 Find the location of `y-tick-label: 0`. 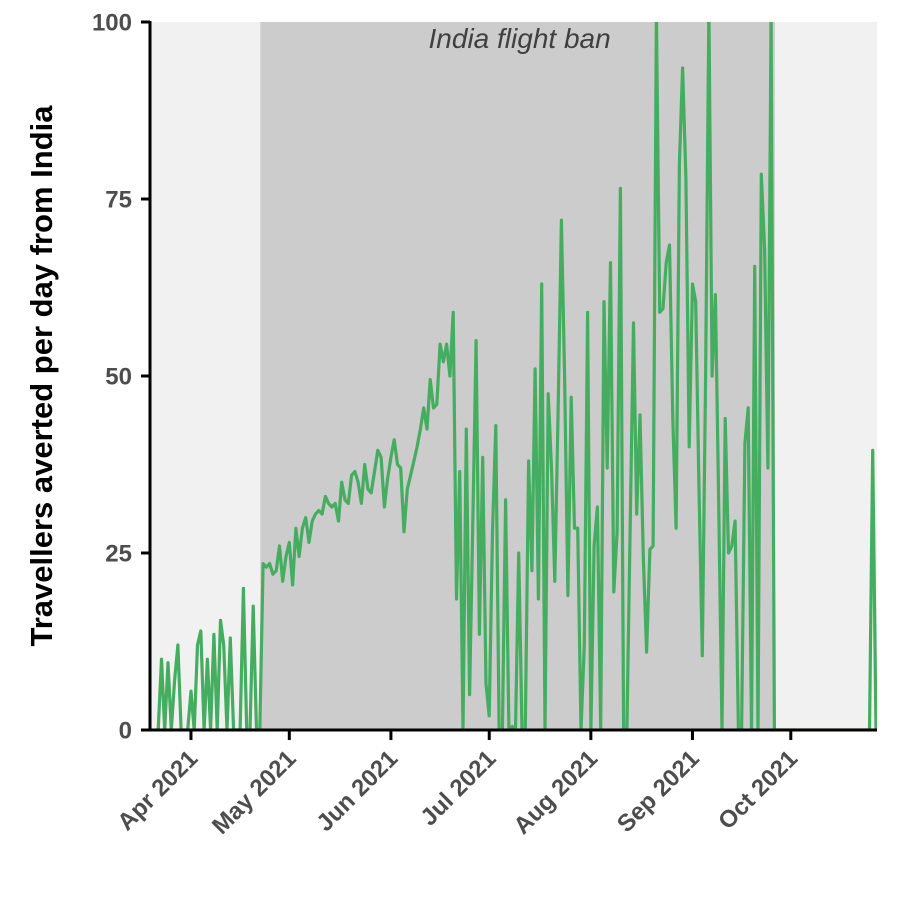

y-tick-label: 0 is located at coordinates (125, 731).